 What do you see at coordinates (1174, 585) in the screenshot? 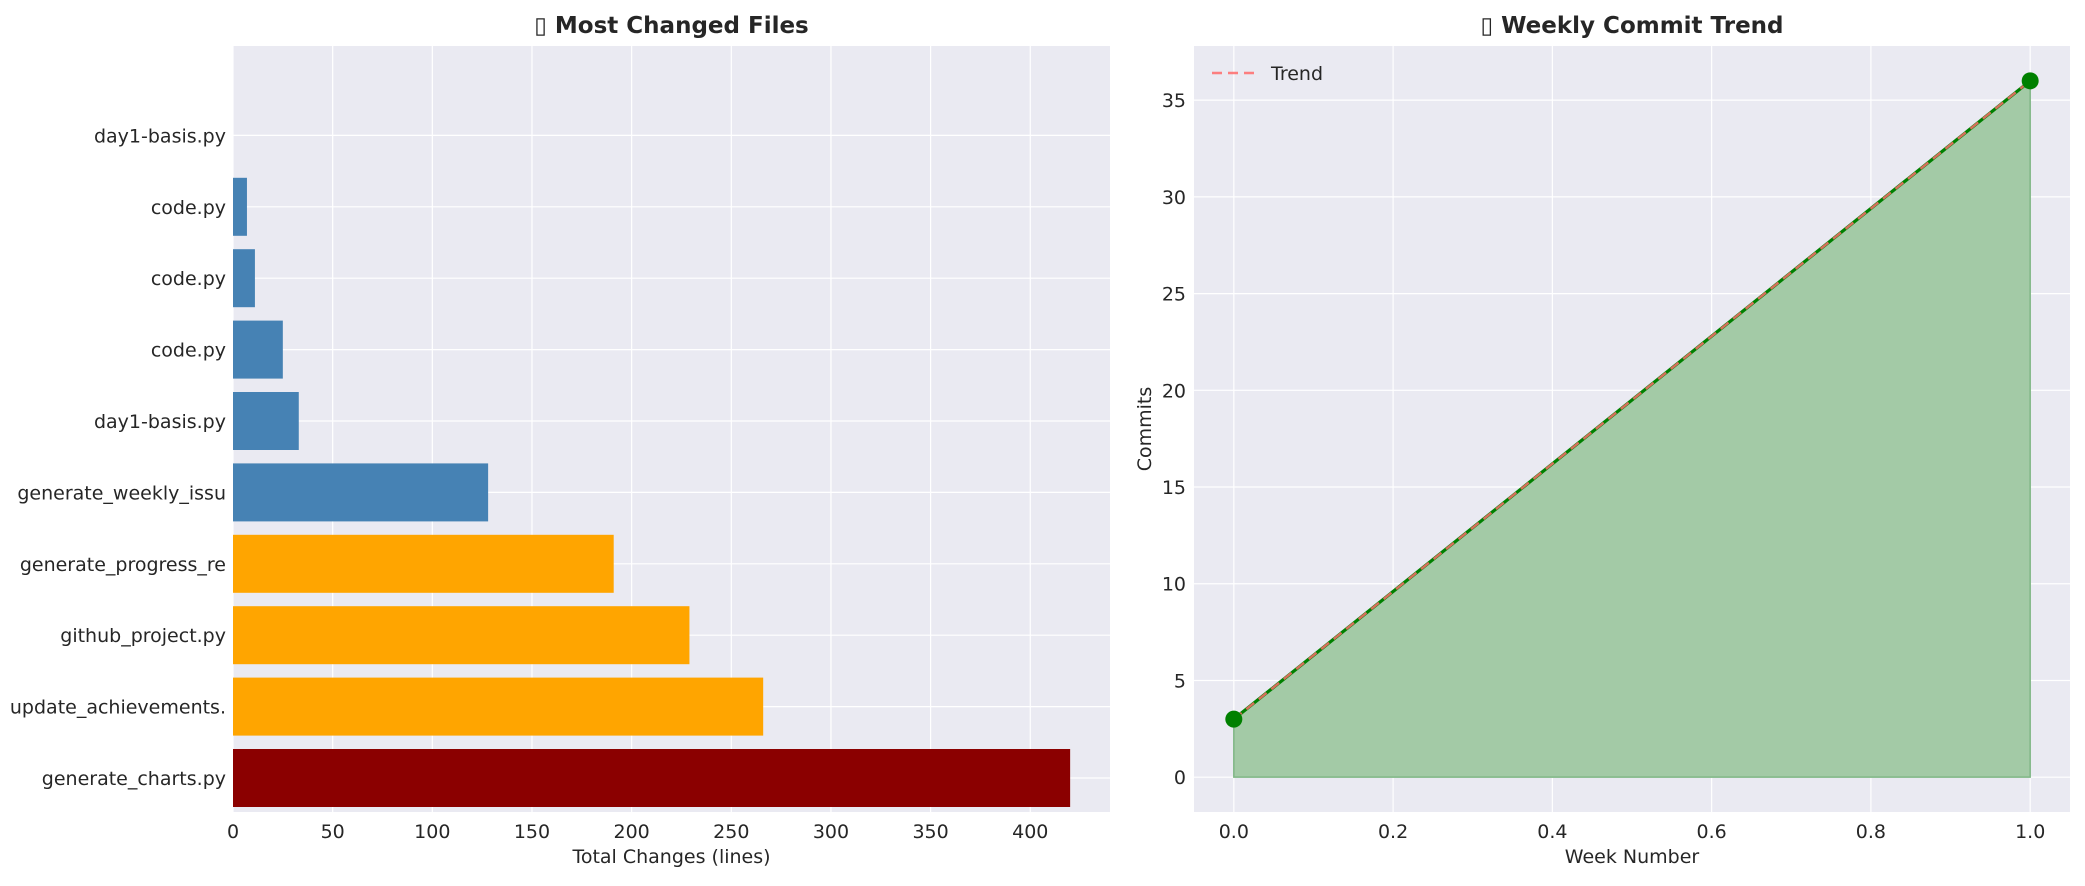
I see `y-tick-label: 10` at bounding box center [1174, 585].